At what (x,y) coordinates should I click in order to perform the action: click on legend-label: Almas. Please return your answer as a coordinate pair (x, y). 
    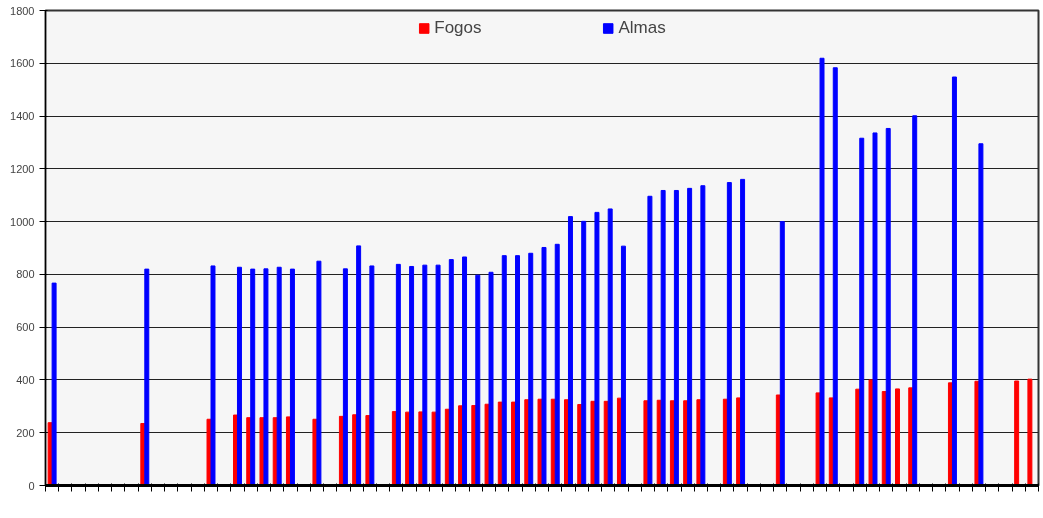
    Looking at the image, I should click on (642, 28).